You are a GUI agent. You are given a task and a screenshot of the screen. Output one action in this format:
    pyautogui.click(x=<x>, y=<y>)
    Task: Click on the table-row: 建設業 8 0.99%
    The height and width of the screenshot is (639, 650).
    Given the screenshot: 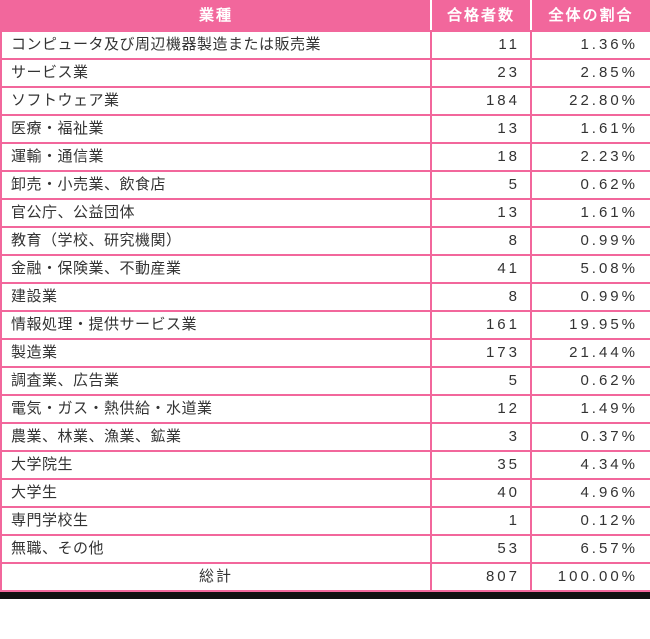 What is the action you would take?
    pyautogui.click(x=325, y=297)
    